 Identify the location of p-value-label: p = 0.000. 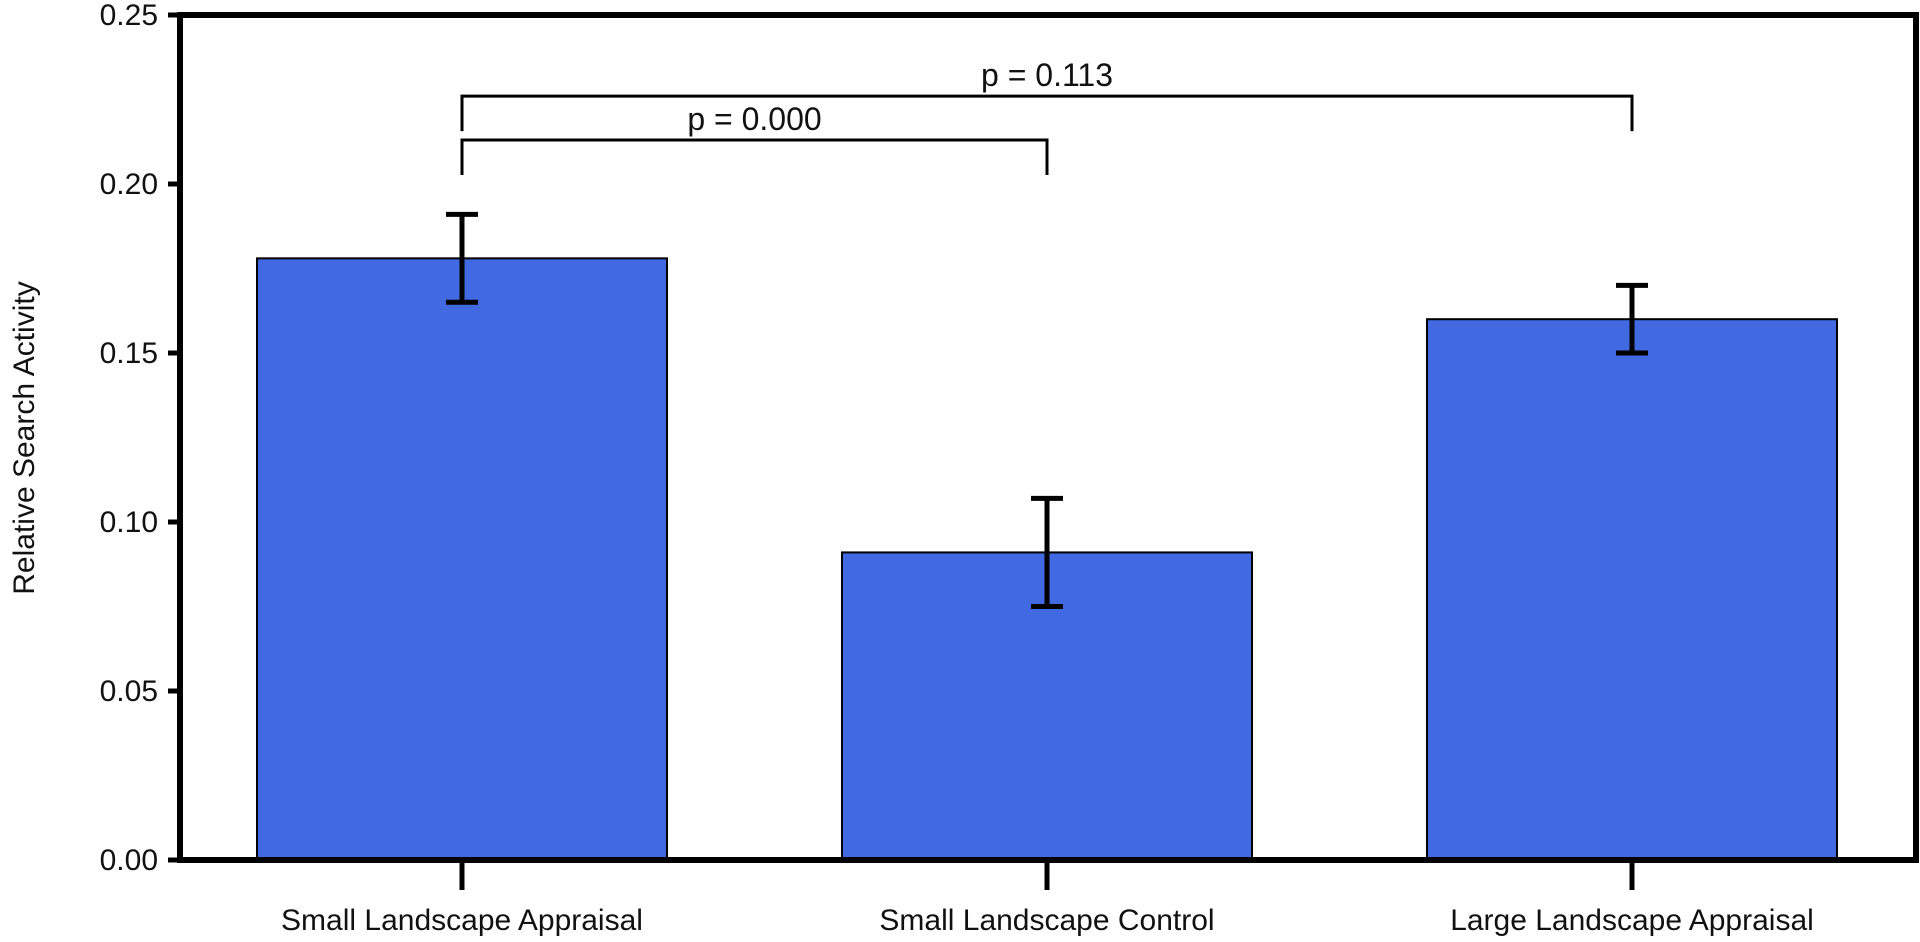
(754, 119).